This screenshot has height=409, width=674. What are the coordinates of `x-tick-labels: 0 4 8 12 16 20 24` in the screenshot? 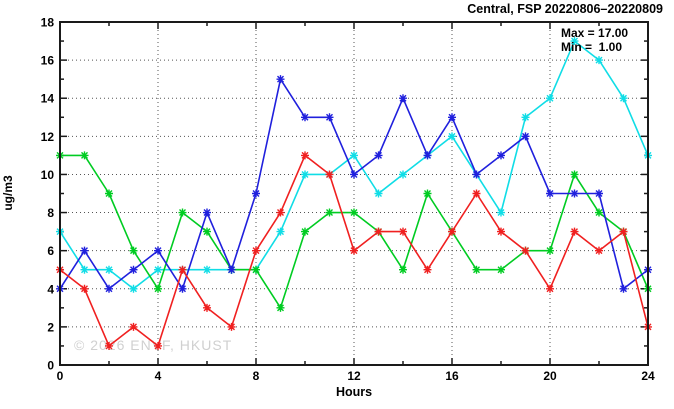 It's located at (356, 376).